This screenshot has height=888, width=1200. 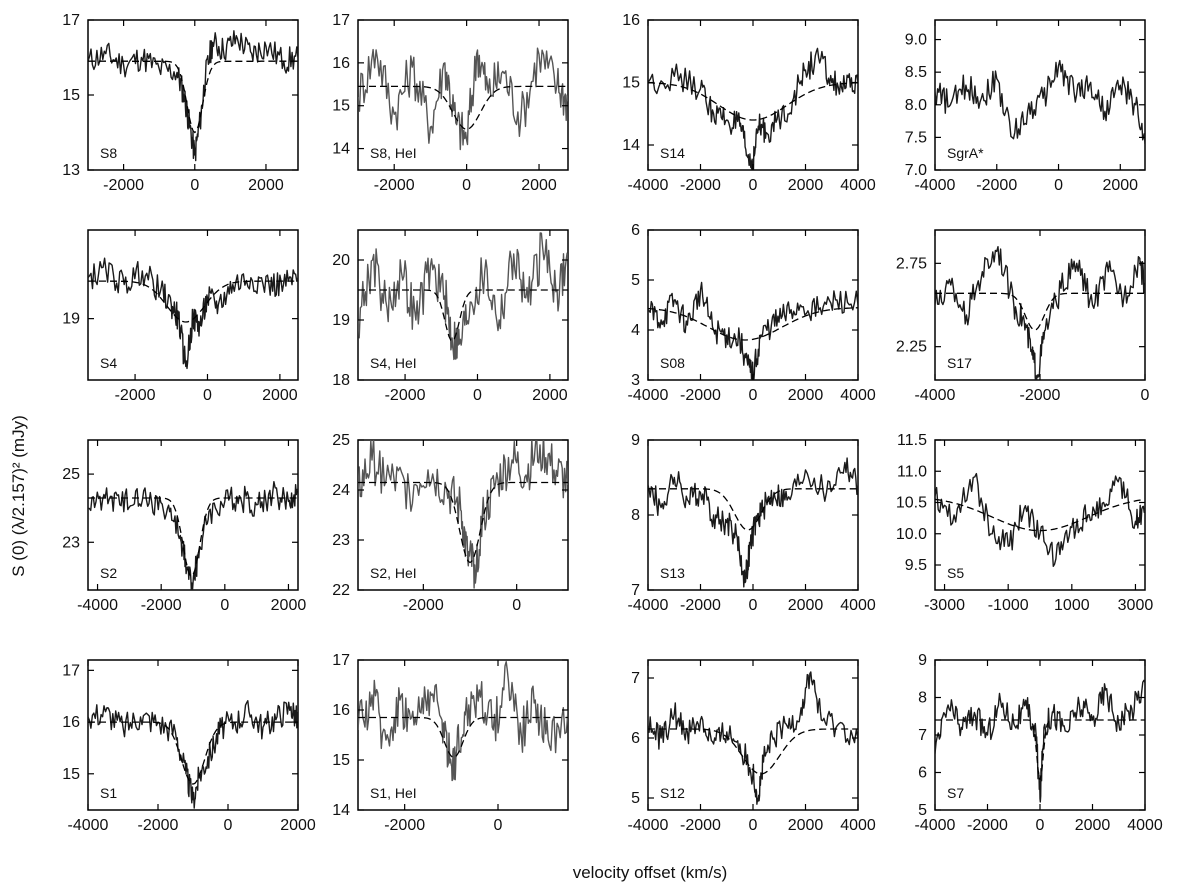 I want to click on x-tick-label: -3000, so click(x=944, y=605).